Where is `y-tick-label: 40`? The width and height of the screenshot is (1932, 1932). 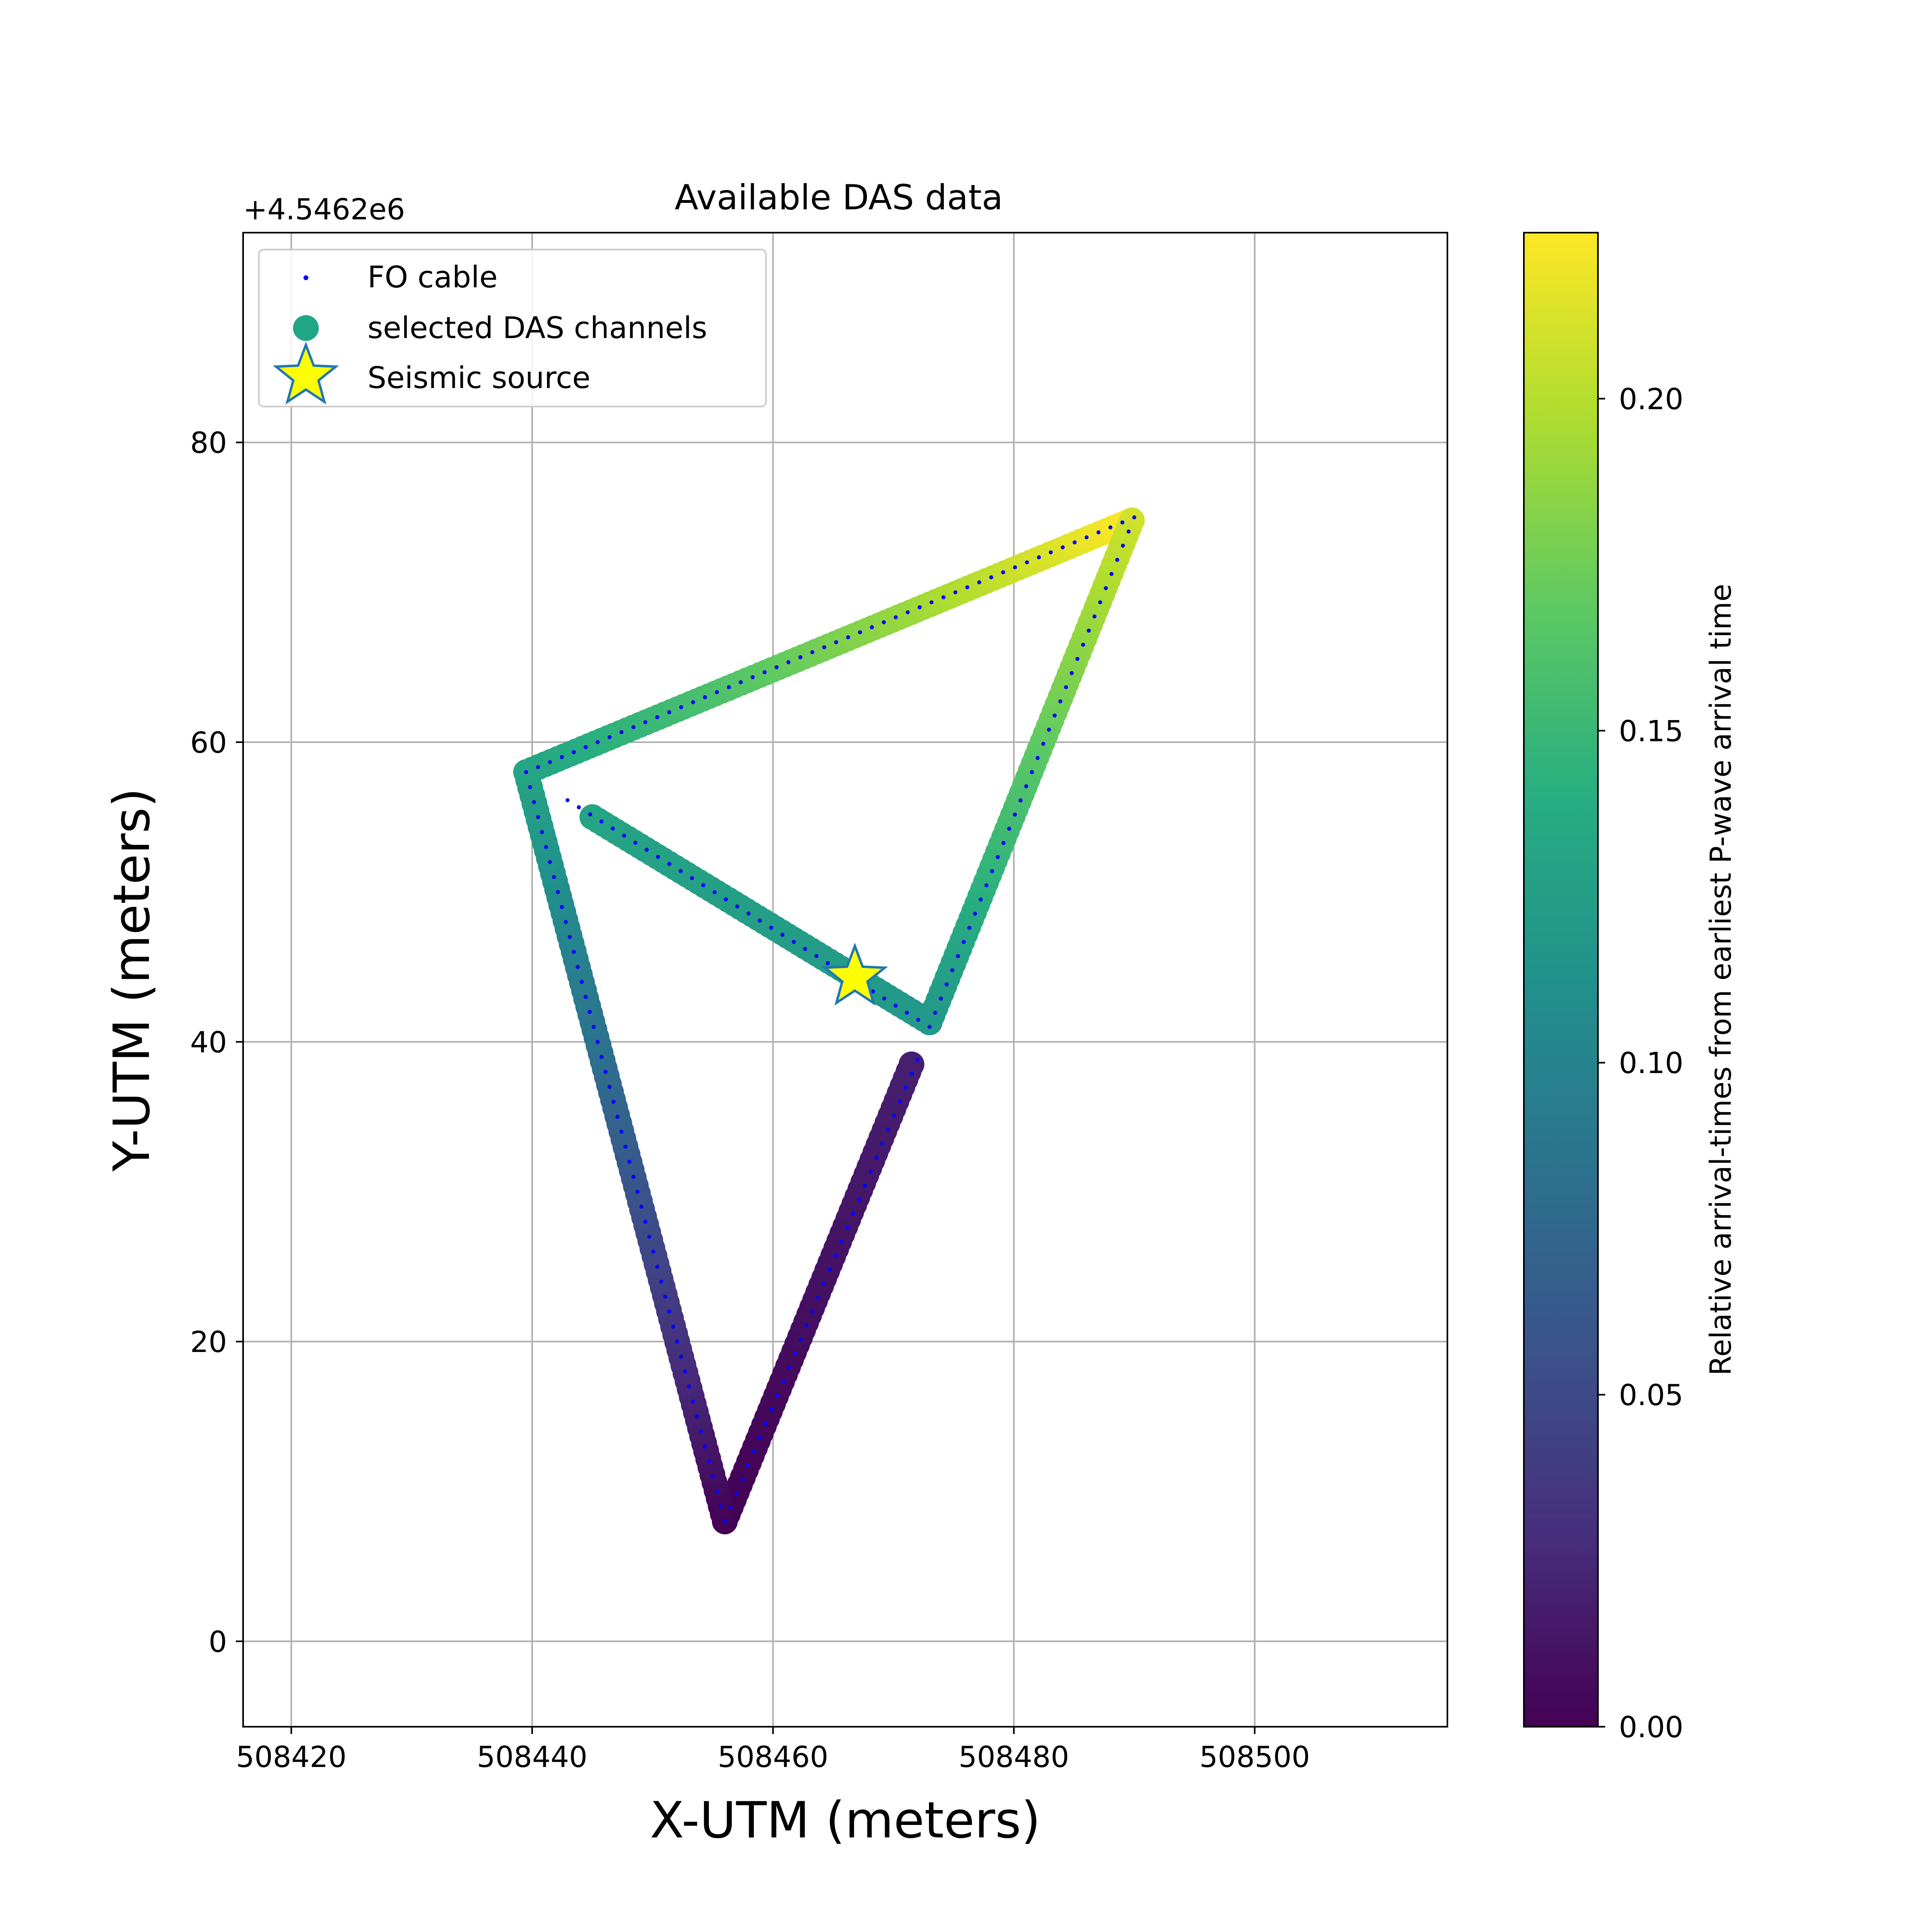 y-tick-label: 40 is located at coordinates (208, 1042).